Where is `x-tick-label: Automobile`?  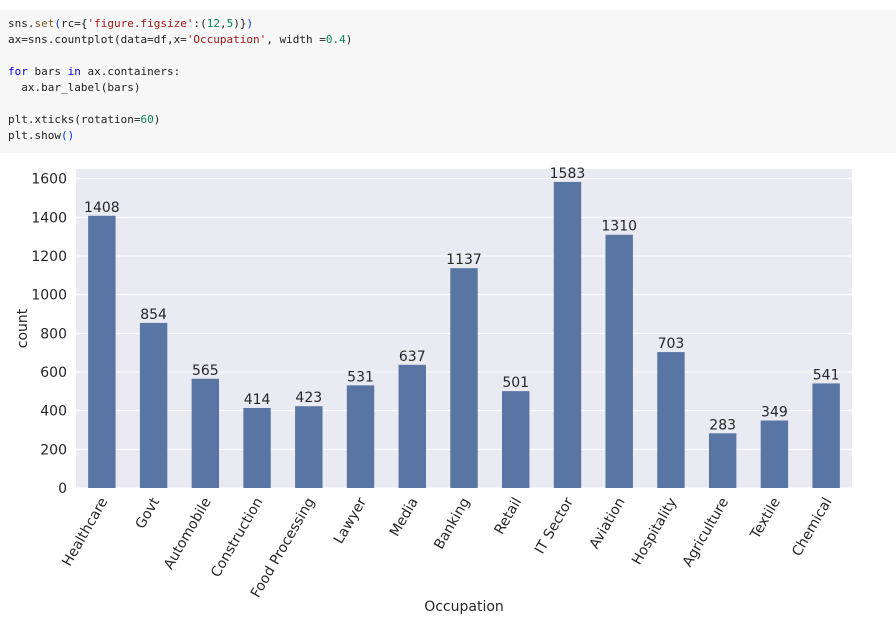 x-tick-label: Automobile is located at coordinates (188, 533).